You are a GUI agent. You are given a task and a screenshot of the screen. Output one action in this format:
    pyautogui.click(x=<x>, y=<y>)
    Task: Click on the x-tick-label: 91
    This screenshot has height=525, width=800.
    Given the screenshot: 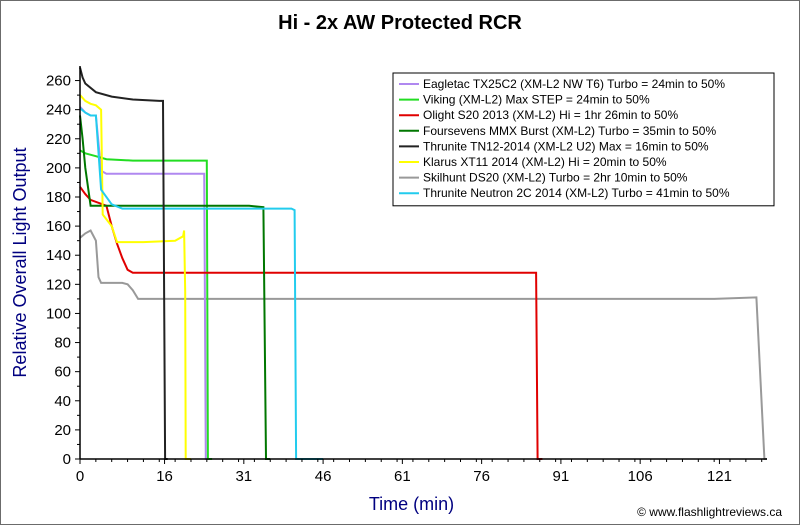 What is the action you would take?
    pyautogui.click(x=561, y=476)
    